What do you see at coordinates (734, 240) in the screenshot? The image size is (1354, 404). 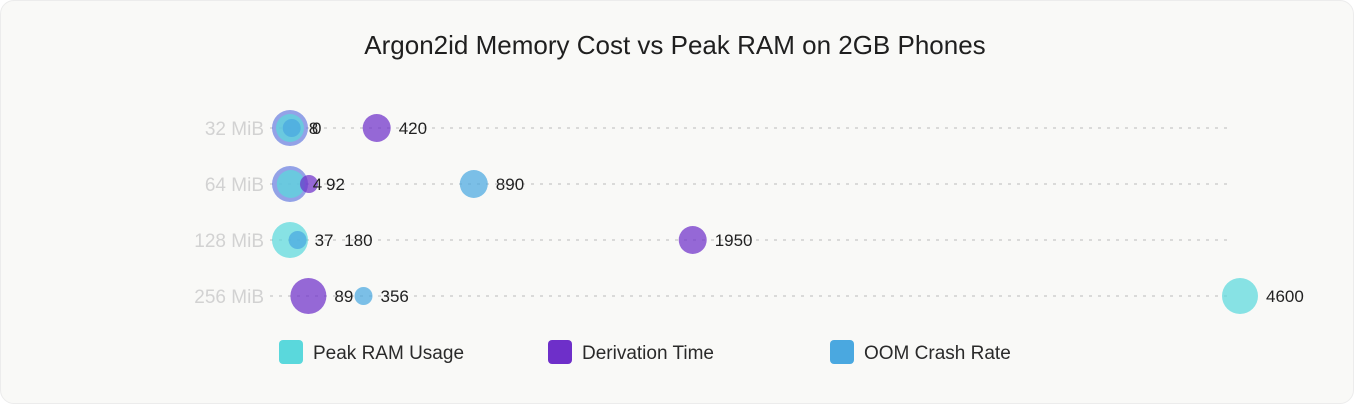 I see `data-label: 1950` at bounding box center [734, 240].